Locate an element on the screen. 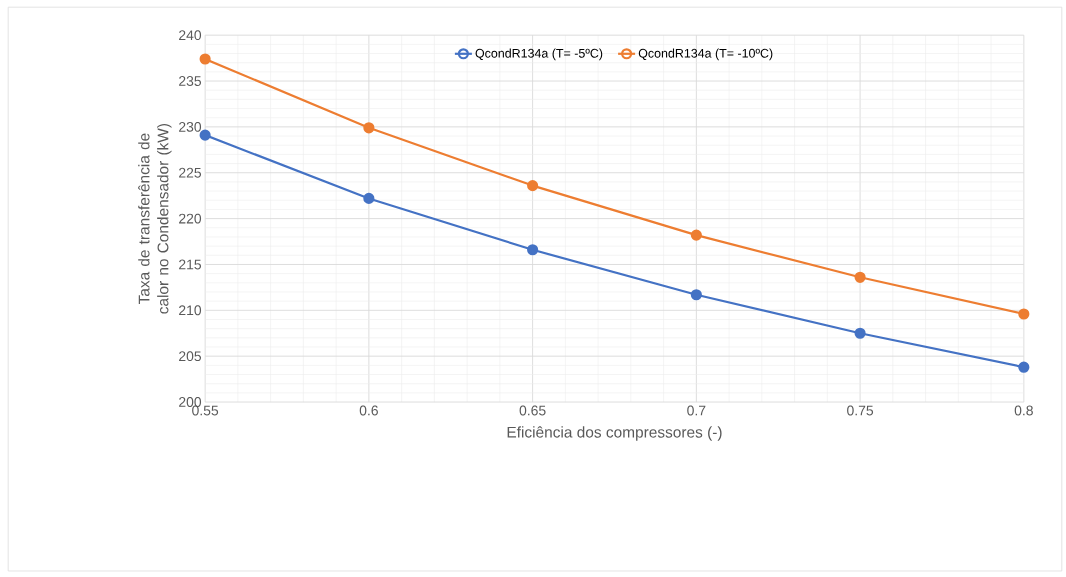 Image resolution: width=1066 pixels, height=577 pixels. x-tick-label: 0.8 is located at coordinates (1023, 410).